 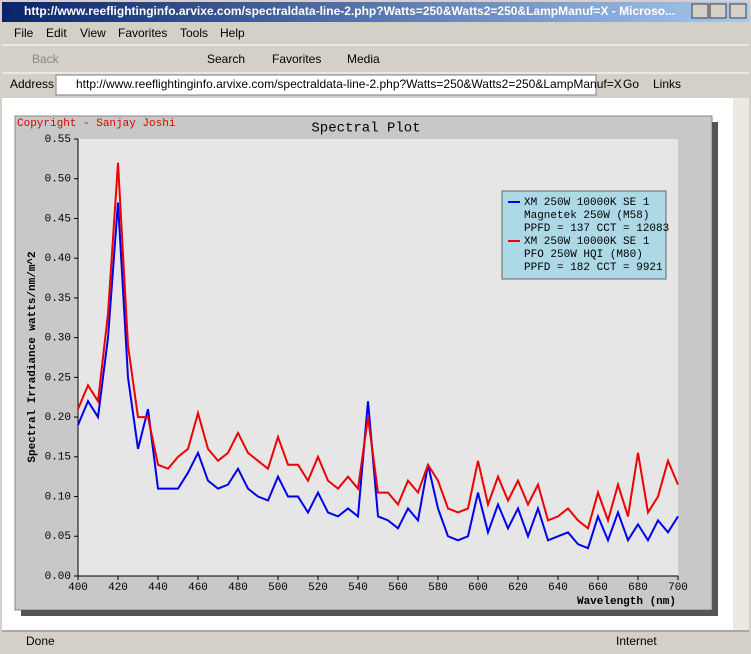 I want to click on x-tick-label: 440, so click(x=158, y=588).